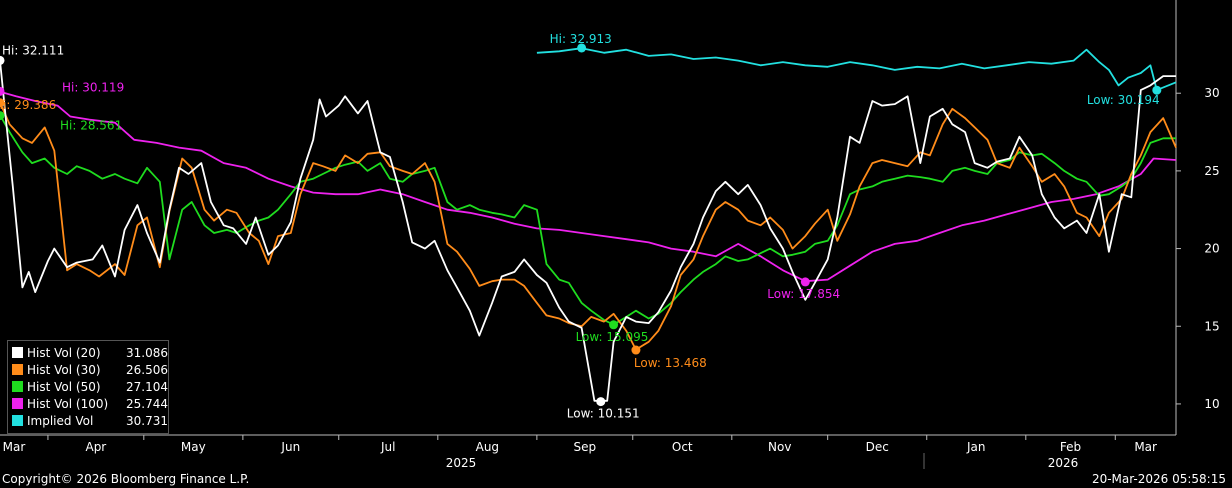 Image resolution: width=1232 pixels, height=488 pixels. I want to click on legend-value: 25.744, so click(147, 404).